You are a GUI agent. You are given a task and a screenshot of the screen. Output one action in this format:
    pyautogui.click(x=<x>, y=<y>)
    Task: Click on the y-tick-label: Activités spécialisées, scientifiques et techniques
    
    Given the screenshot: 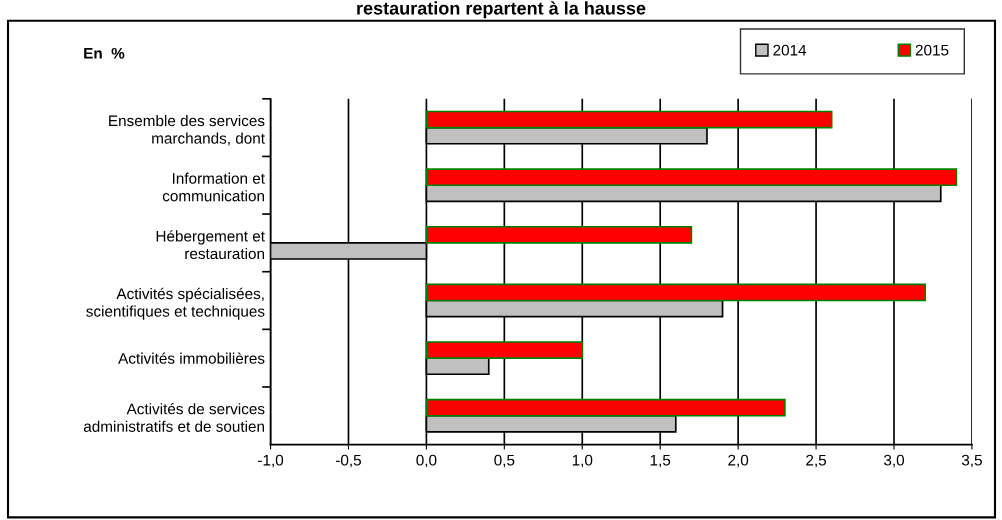 What is the action you would take?
    pyautogui.click(x=175, y=303)
    